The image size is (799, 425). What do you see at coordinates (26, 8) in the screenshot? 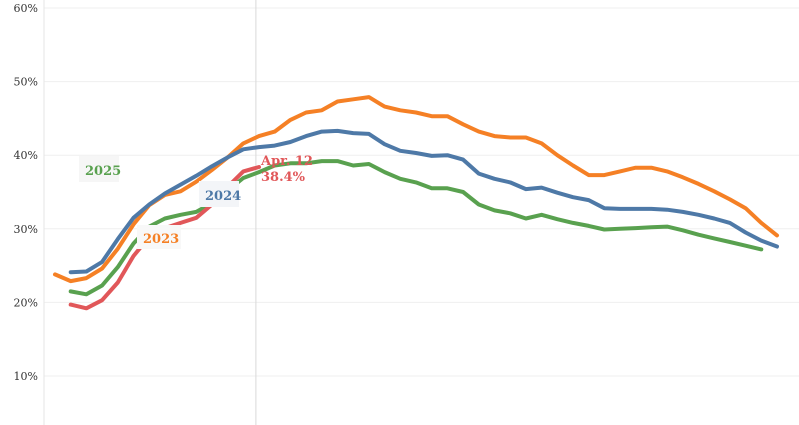
I see `y-tick-label: 60%` at bounding box center [26, 8].